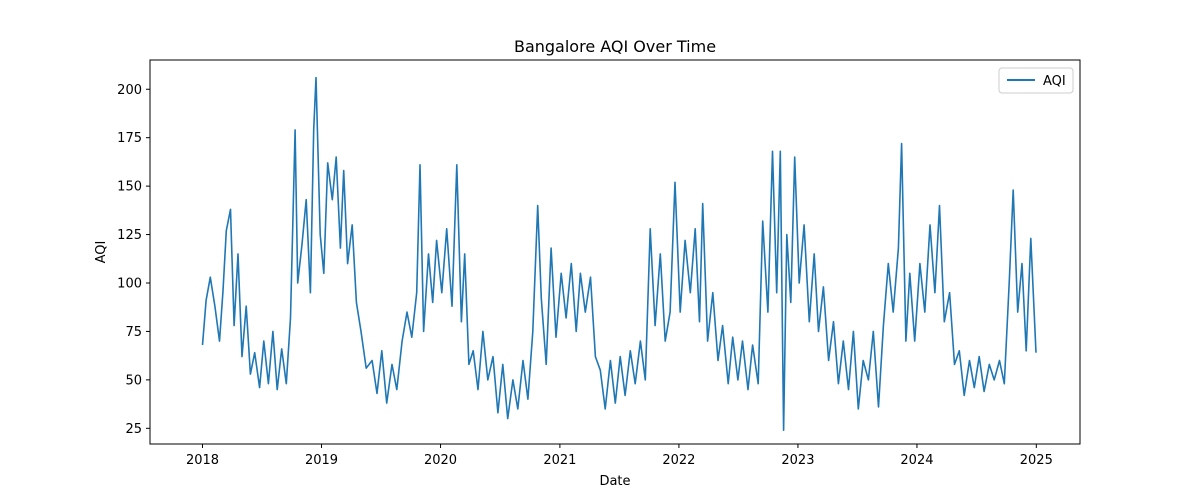  I want to click on x-axis: 2018 2019 2020 2021 2022 2023 2024 2025, so click(619, 456).